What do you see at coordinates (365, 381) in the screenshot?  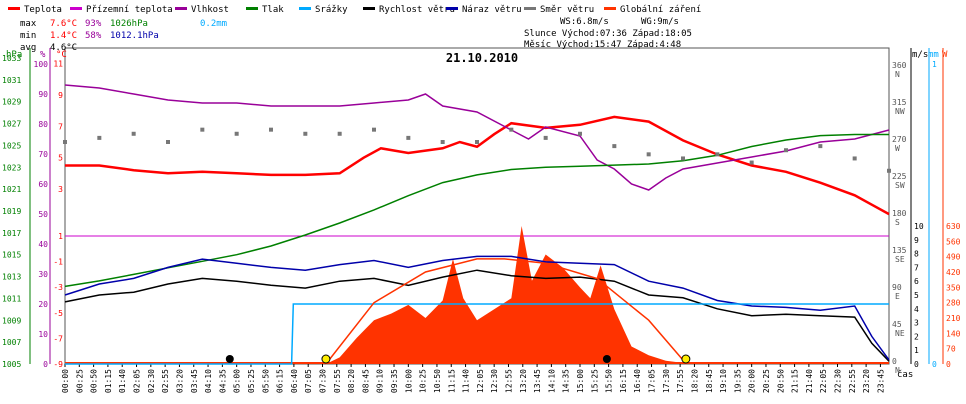 I see `time-tick: 08:45` at bounding box center [365, 381].